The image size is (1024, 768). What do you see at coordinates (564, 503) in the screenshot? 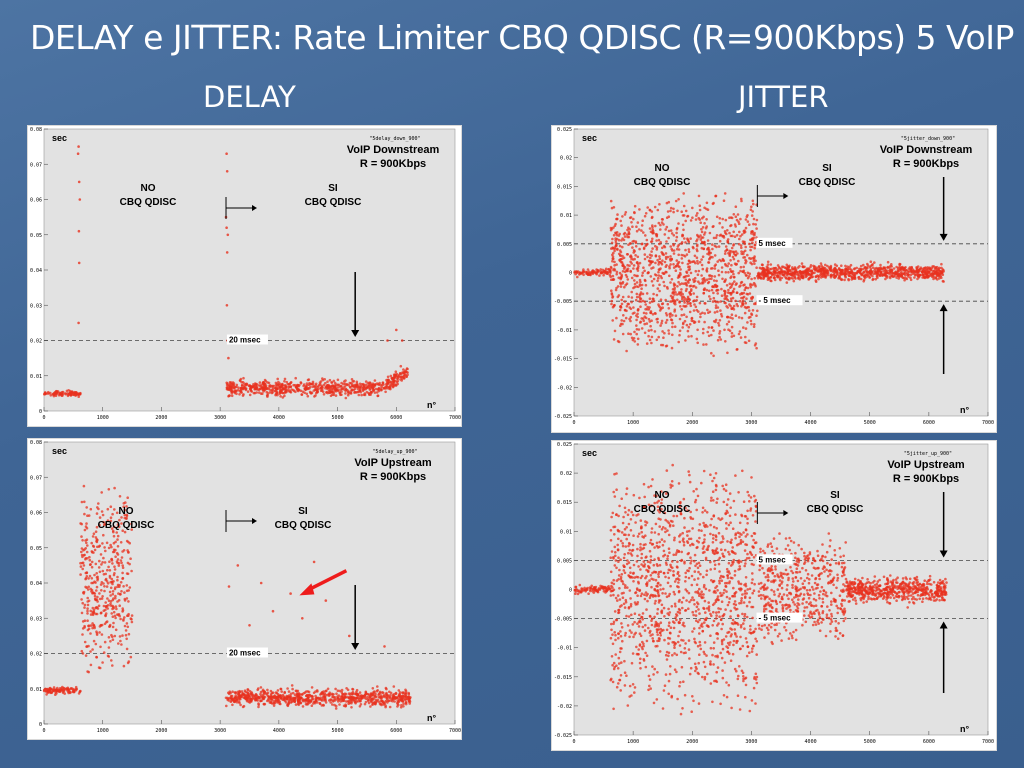
I see `y-tick-label: 0.015` at bounding box center [564, 503].